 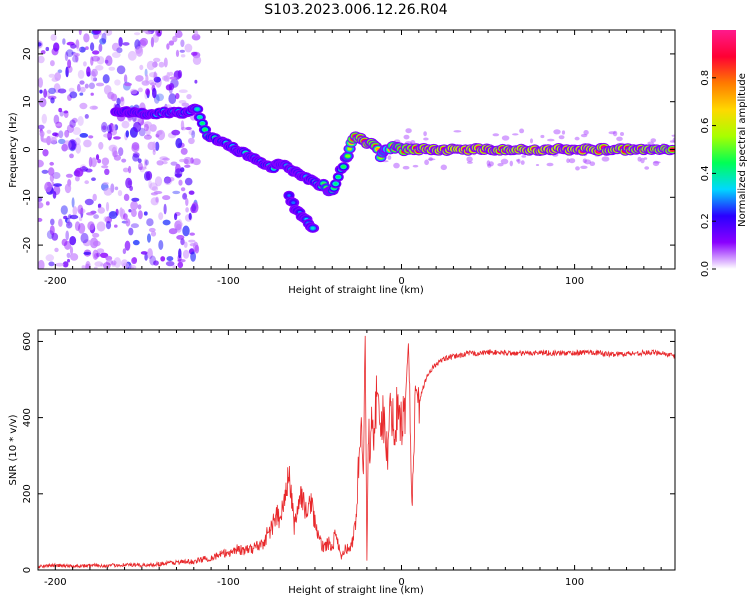 I want to click on figure-title: S103.2023.006.12.26.R04, so click(x=355, y=10).